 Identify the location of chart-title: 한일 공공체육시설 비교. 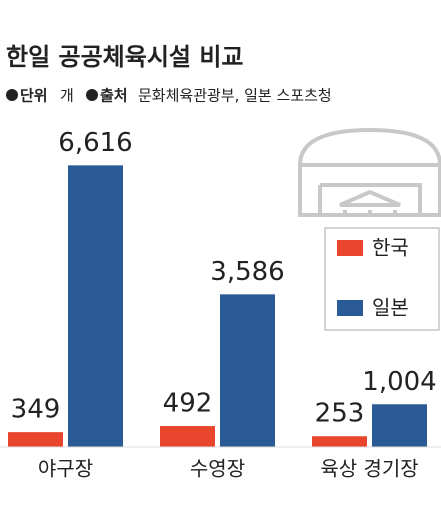
(125, 57).